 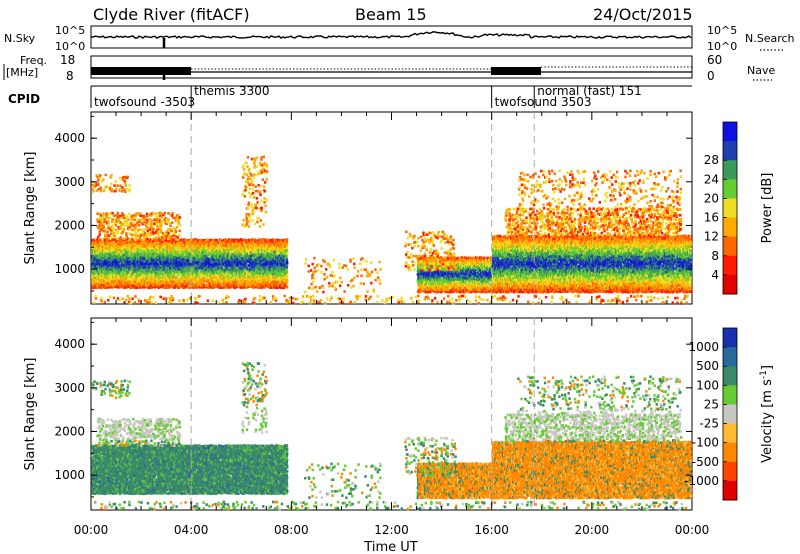 What do you see at coordinates (171, 14) in the screenshot?
I see `station-title: Clyde River (fitACF)` at bounding box center [171, 14].